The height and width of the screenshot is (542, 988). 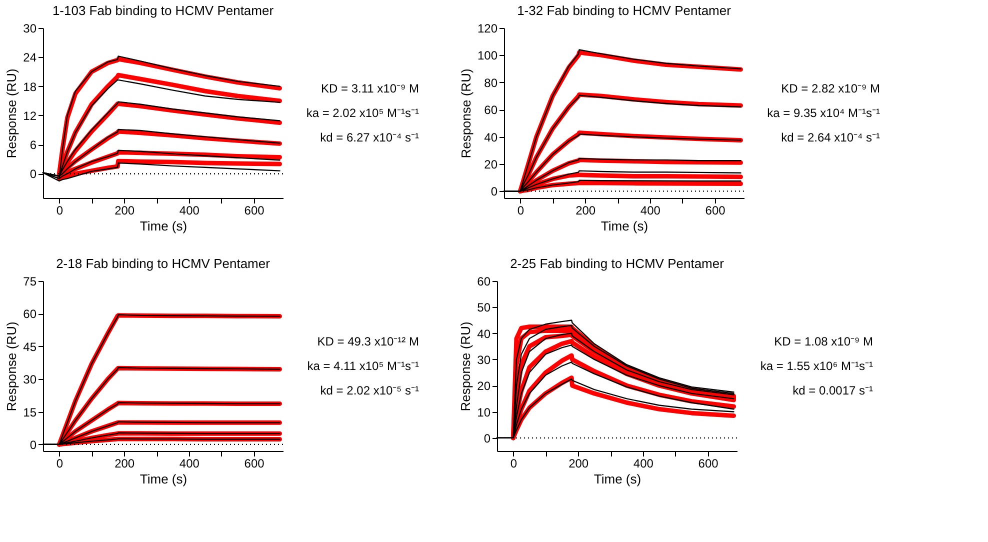 What do you see at coordinates (30, 412) in the screenshot?
I see `y-tick-label: 15` at bounding box center [30, 412].